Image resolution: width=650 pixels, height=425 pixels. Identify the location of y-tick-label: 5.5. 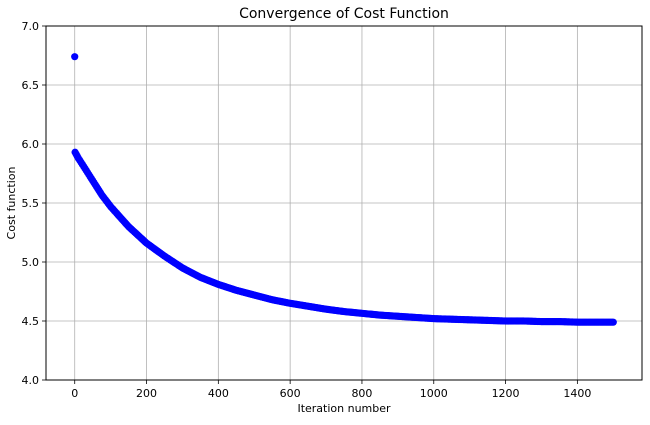
(31, 203).